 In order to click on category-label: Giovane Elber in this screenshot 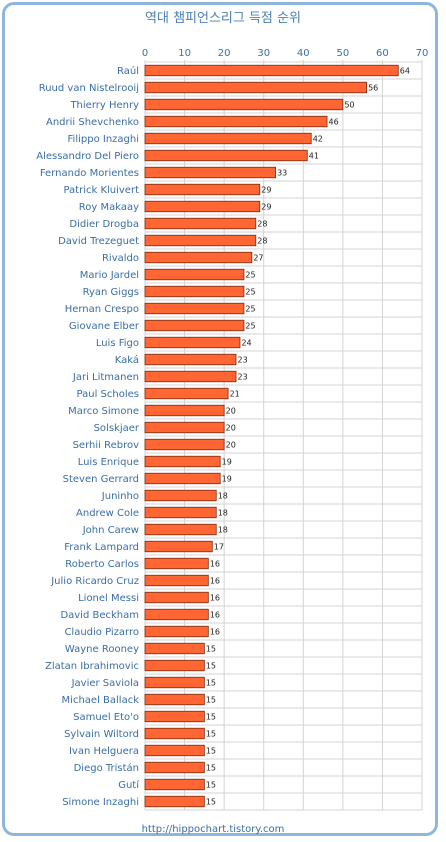, I will do `click(104, 326)`.